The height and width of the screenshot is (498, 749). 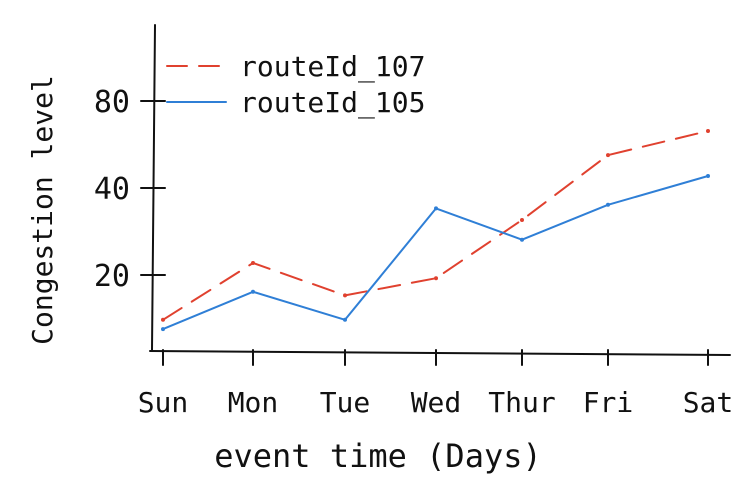 I want to click on y-ticks: 20 40 80, so click(x=130, y=189).